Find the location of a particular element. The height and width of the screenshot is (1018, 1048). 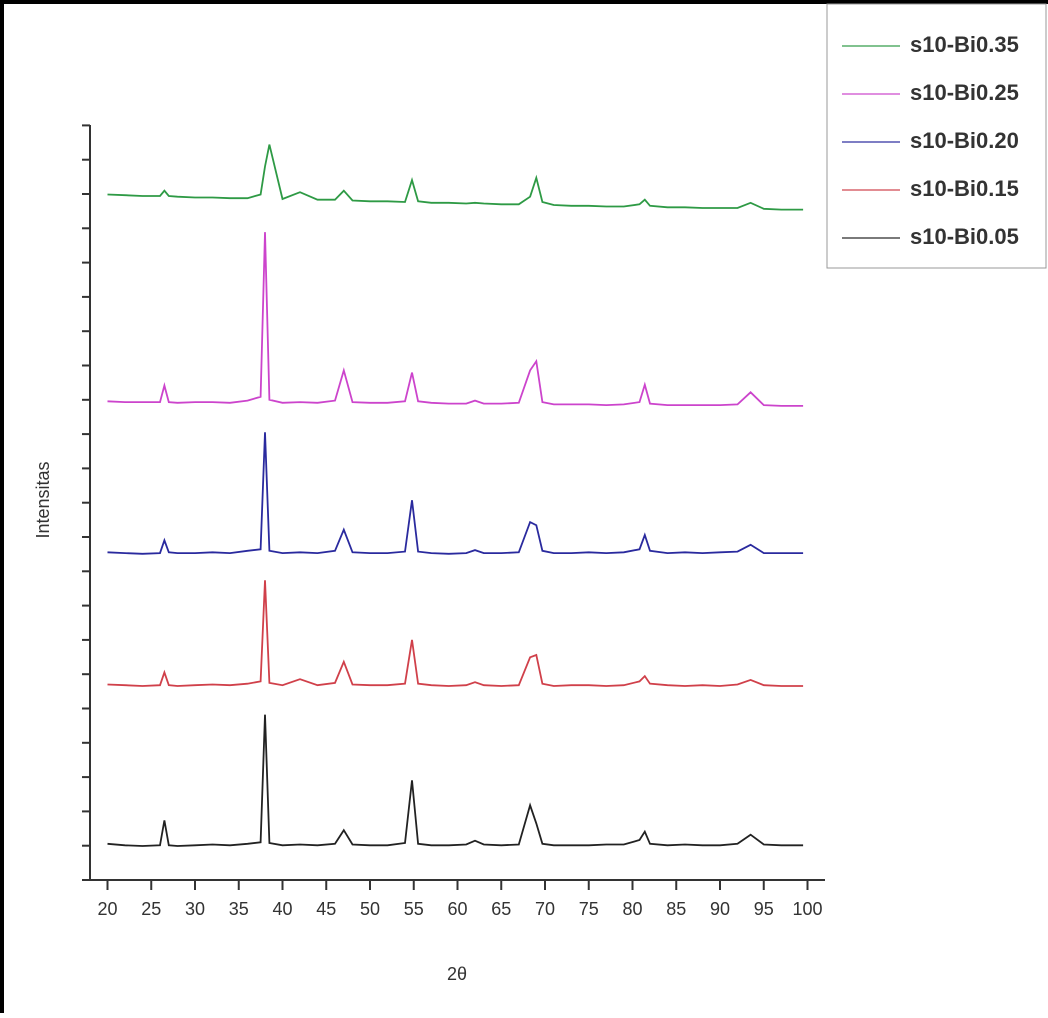

legend-label: s10-Bi0.05 is located at coordinates (964, 236).